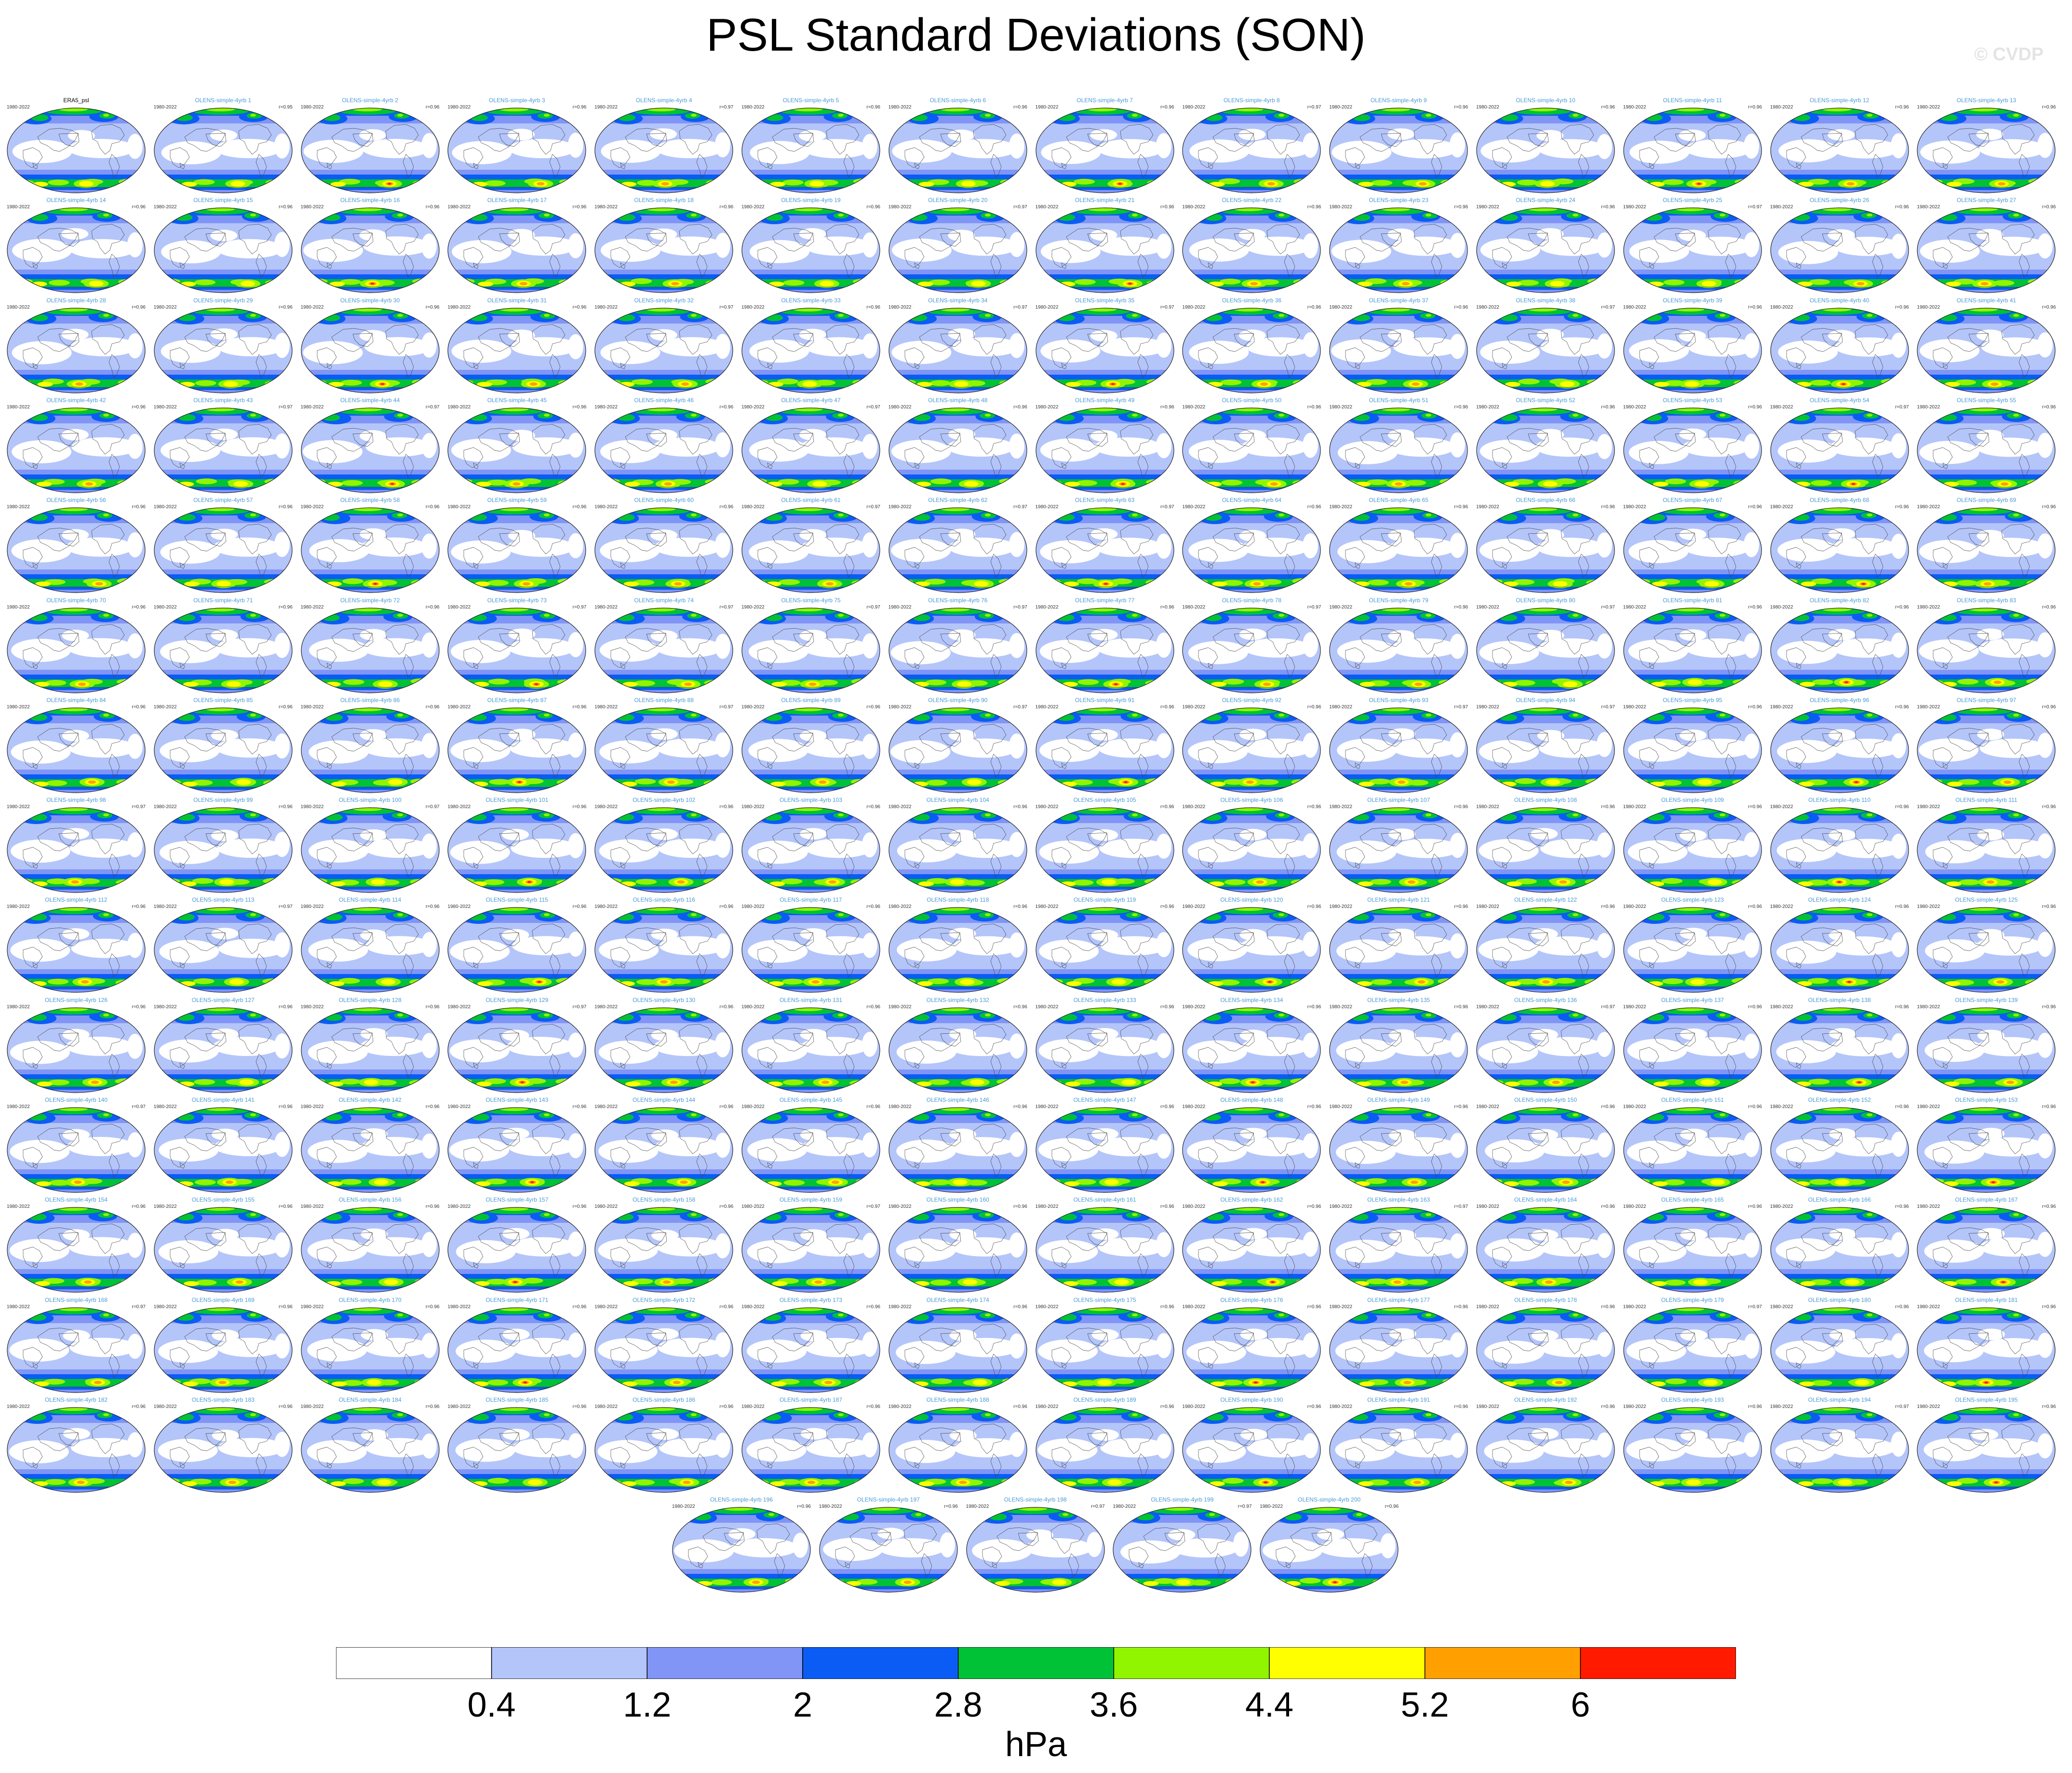 The height and width of the screenshot is (1773, 2072). What do you see at coordinates (1986, 100) in the screenshot?
I see `panel-title: OLENS-simple-4yrb 13` at bounding box center [1986, 100].